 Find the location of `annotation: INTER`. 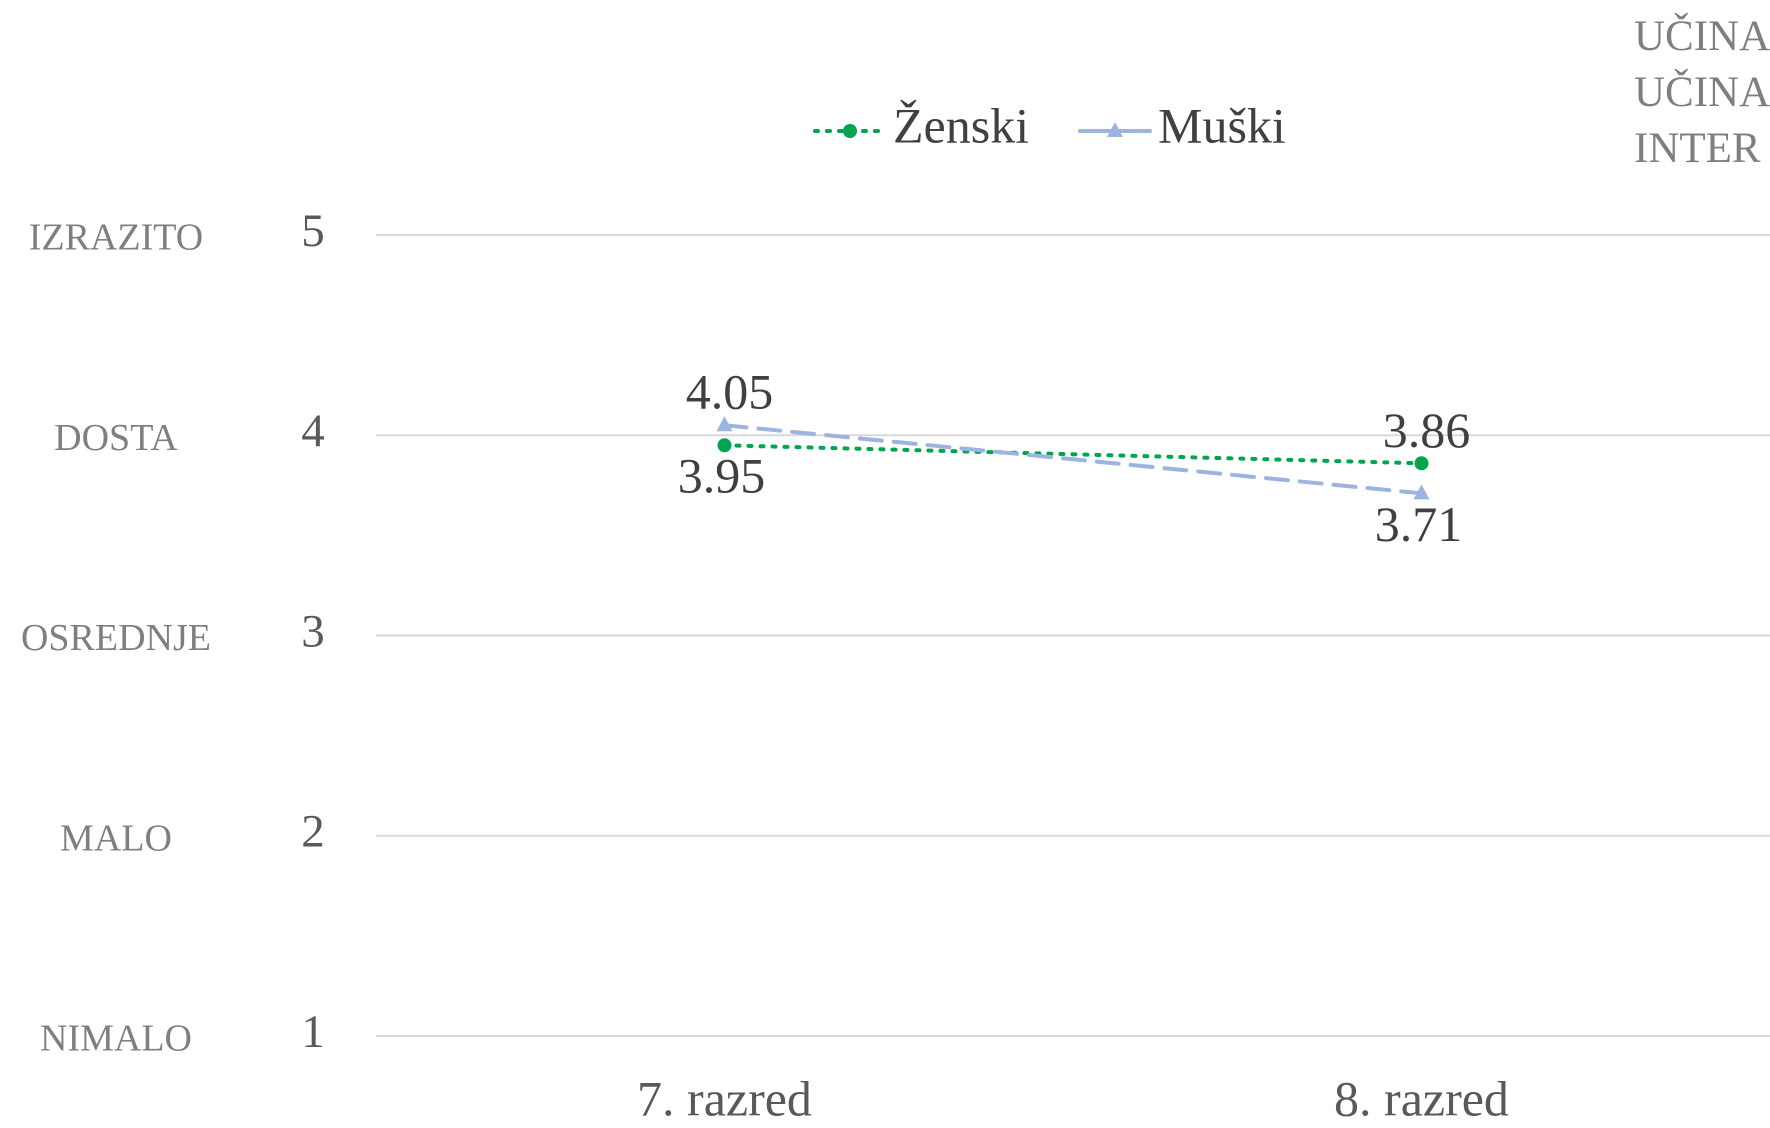

annotation: INTER is located at coordinates (1697, 148).